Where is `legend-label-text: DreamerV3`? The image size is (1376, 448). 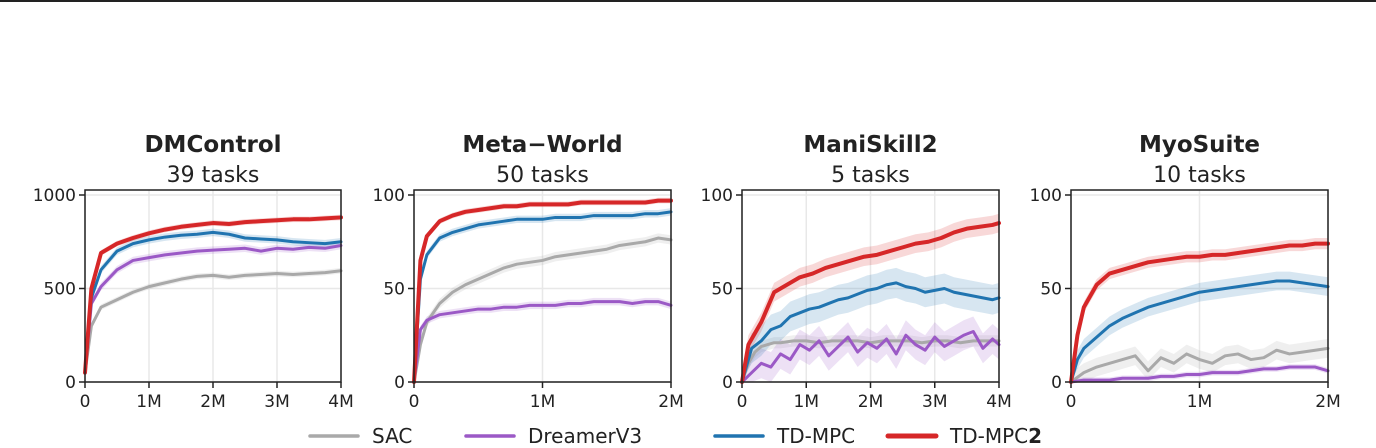
legend-label-text: DreamerV3 is located at coordinates (585, 436).